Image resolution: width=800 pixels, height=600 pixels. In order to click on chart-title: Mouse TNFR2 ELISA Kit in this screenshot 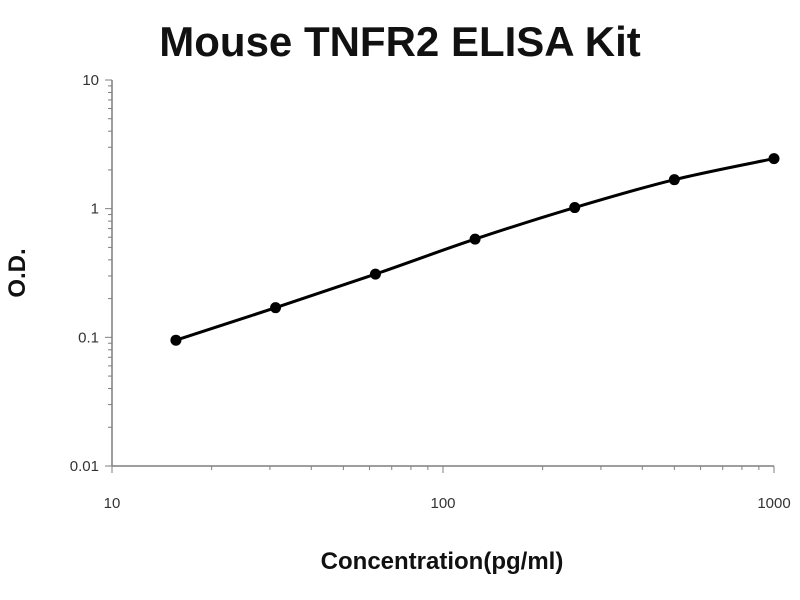, I will do `click(399, 41)`.